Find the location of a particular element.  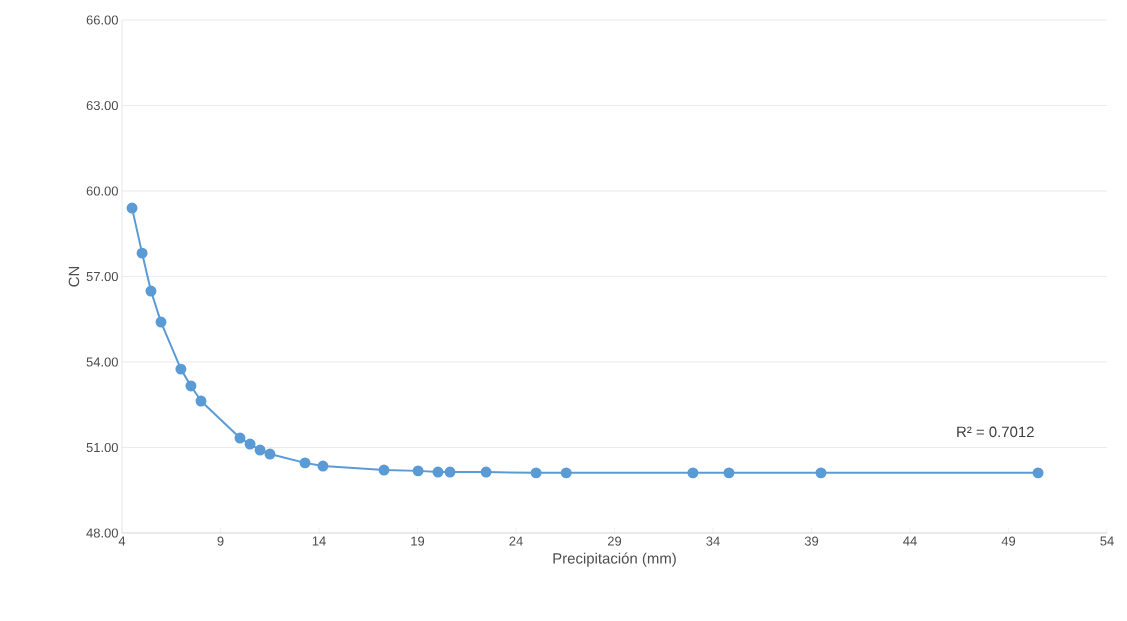

x-tick-label: 34 is located at coordinates (713, 541).